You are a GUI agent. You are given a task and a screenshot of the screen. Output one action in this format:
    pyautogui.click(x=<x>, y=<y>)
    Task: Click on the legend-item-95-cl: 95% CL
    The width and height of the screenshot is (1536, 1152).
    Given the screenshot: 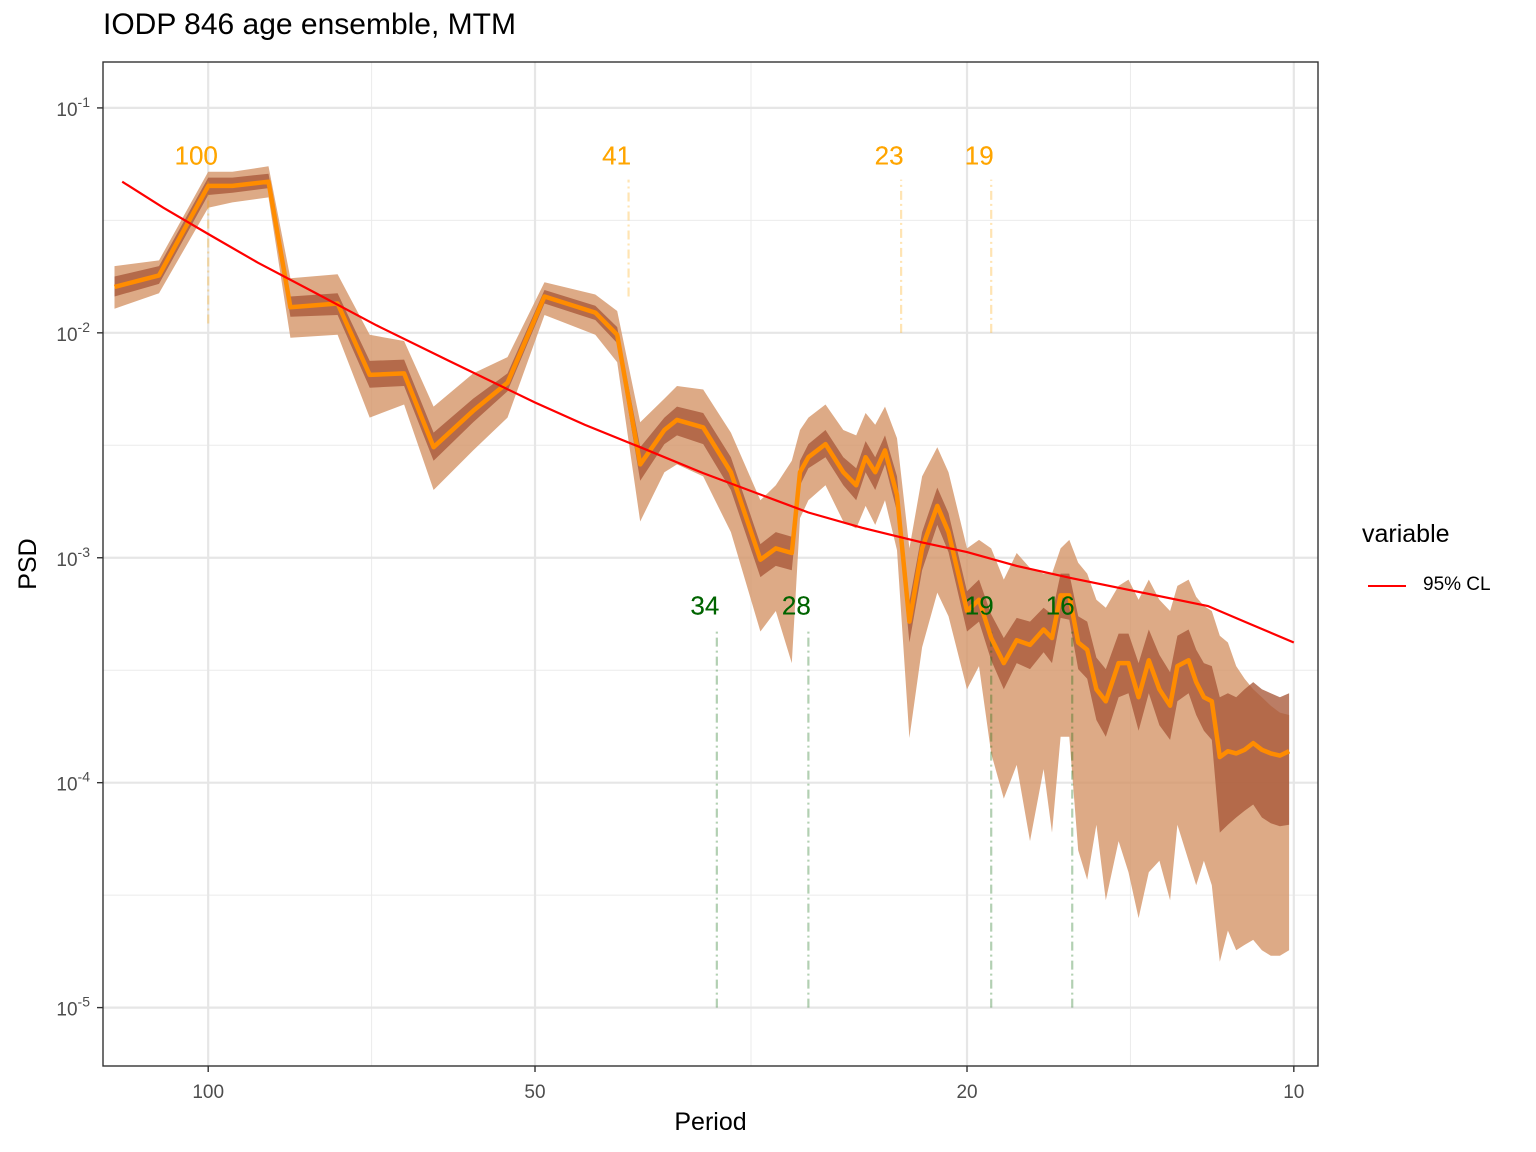 What is the action you would take?
    pyautogui.click(x=1446, y=586)
    